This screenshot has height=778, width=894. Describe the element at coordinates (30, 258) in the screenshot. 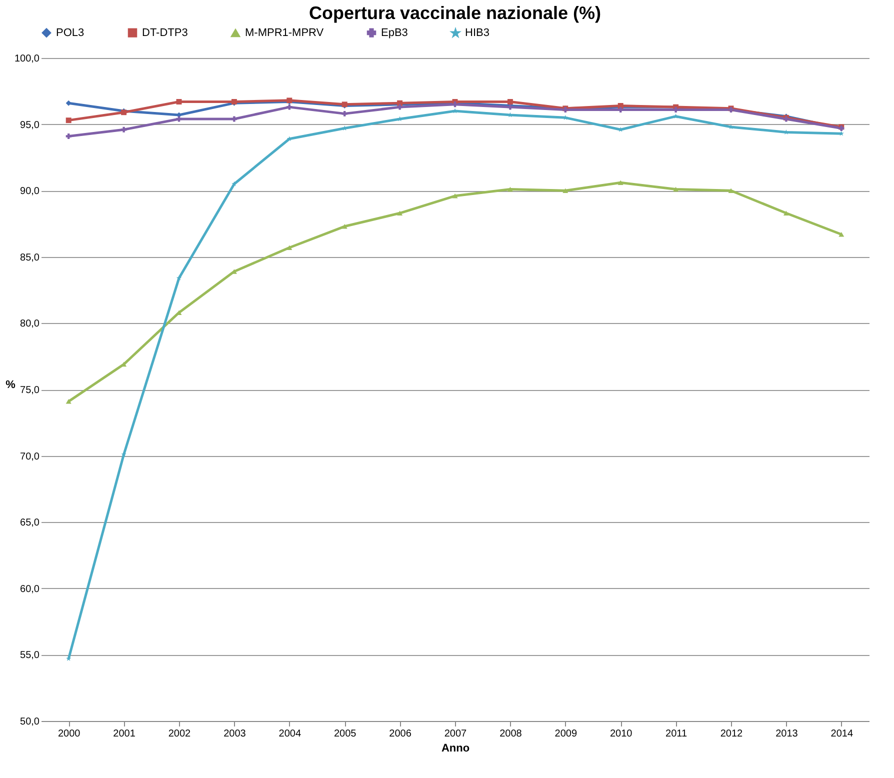

I see `y-tick-label: 85,0` at that location.